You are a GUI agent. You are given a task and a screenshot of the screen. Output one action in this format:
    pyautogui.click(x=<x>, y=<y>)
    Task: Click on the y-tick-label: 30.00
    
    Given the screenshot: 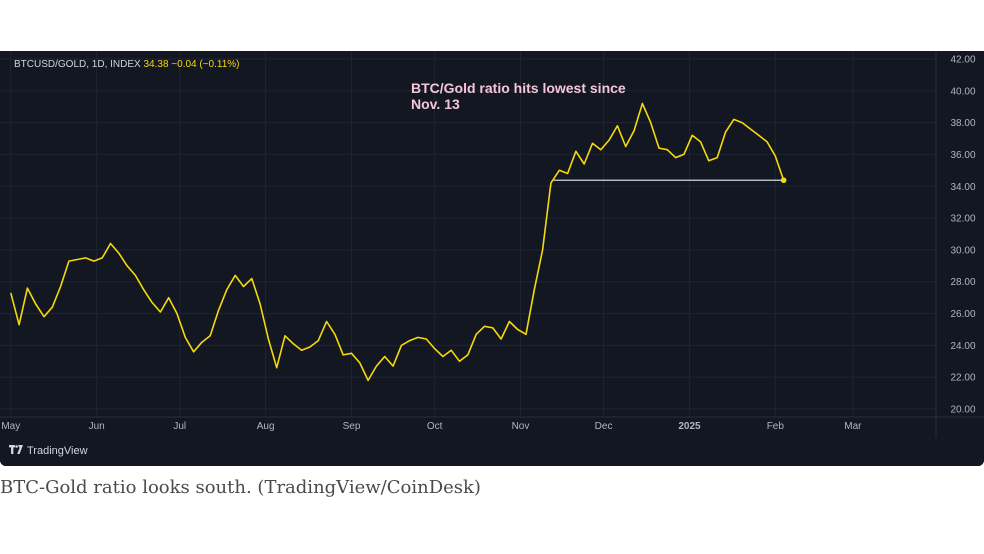 What is the action you would take?
    pyautogui.click(x=962, y=250)
    